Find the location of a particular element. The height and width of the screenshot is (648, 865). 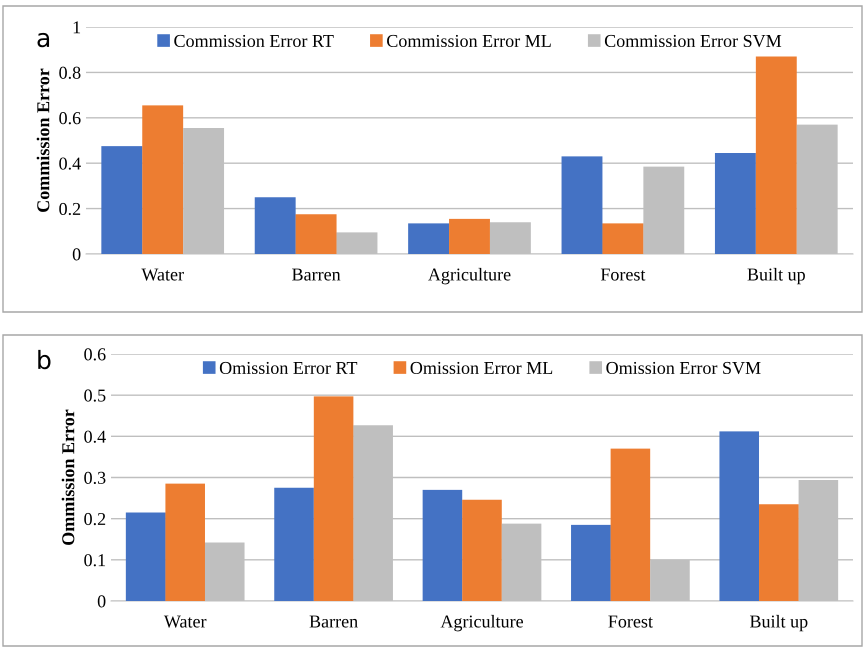

y-tick-label: 1 is located at coordinates (77, 27).